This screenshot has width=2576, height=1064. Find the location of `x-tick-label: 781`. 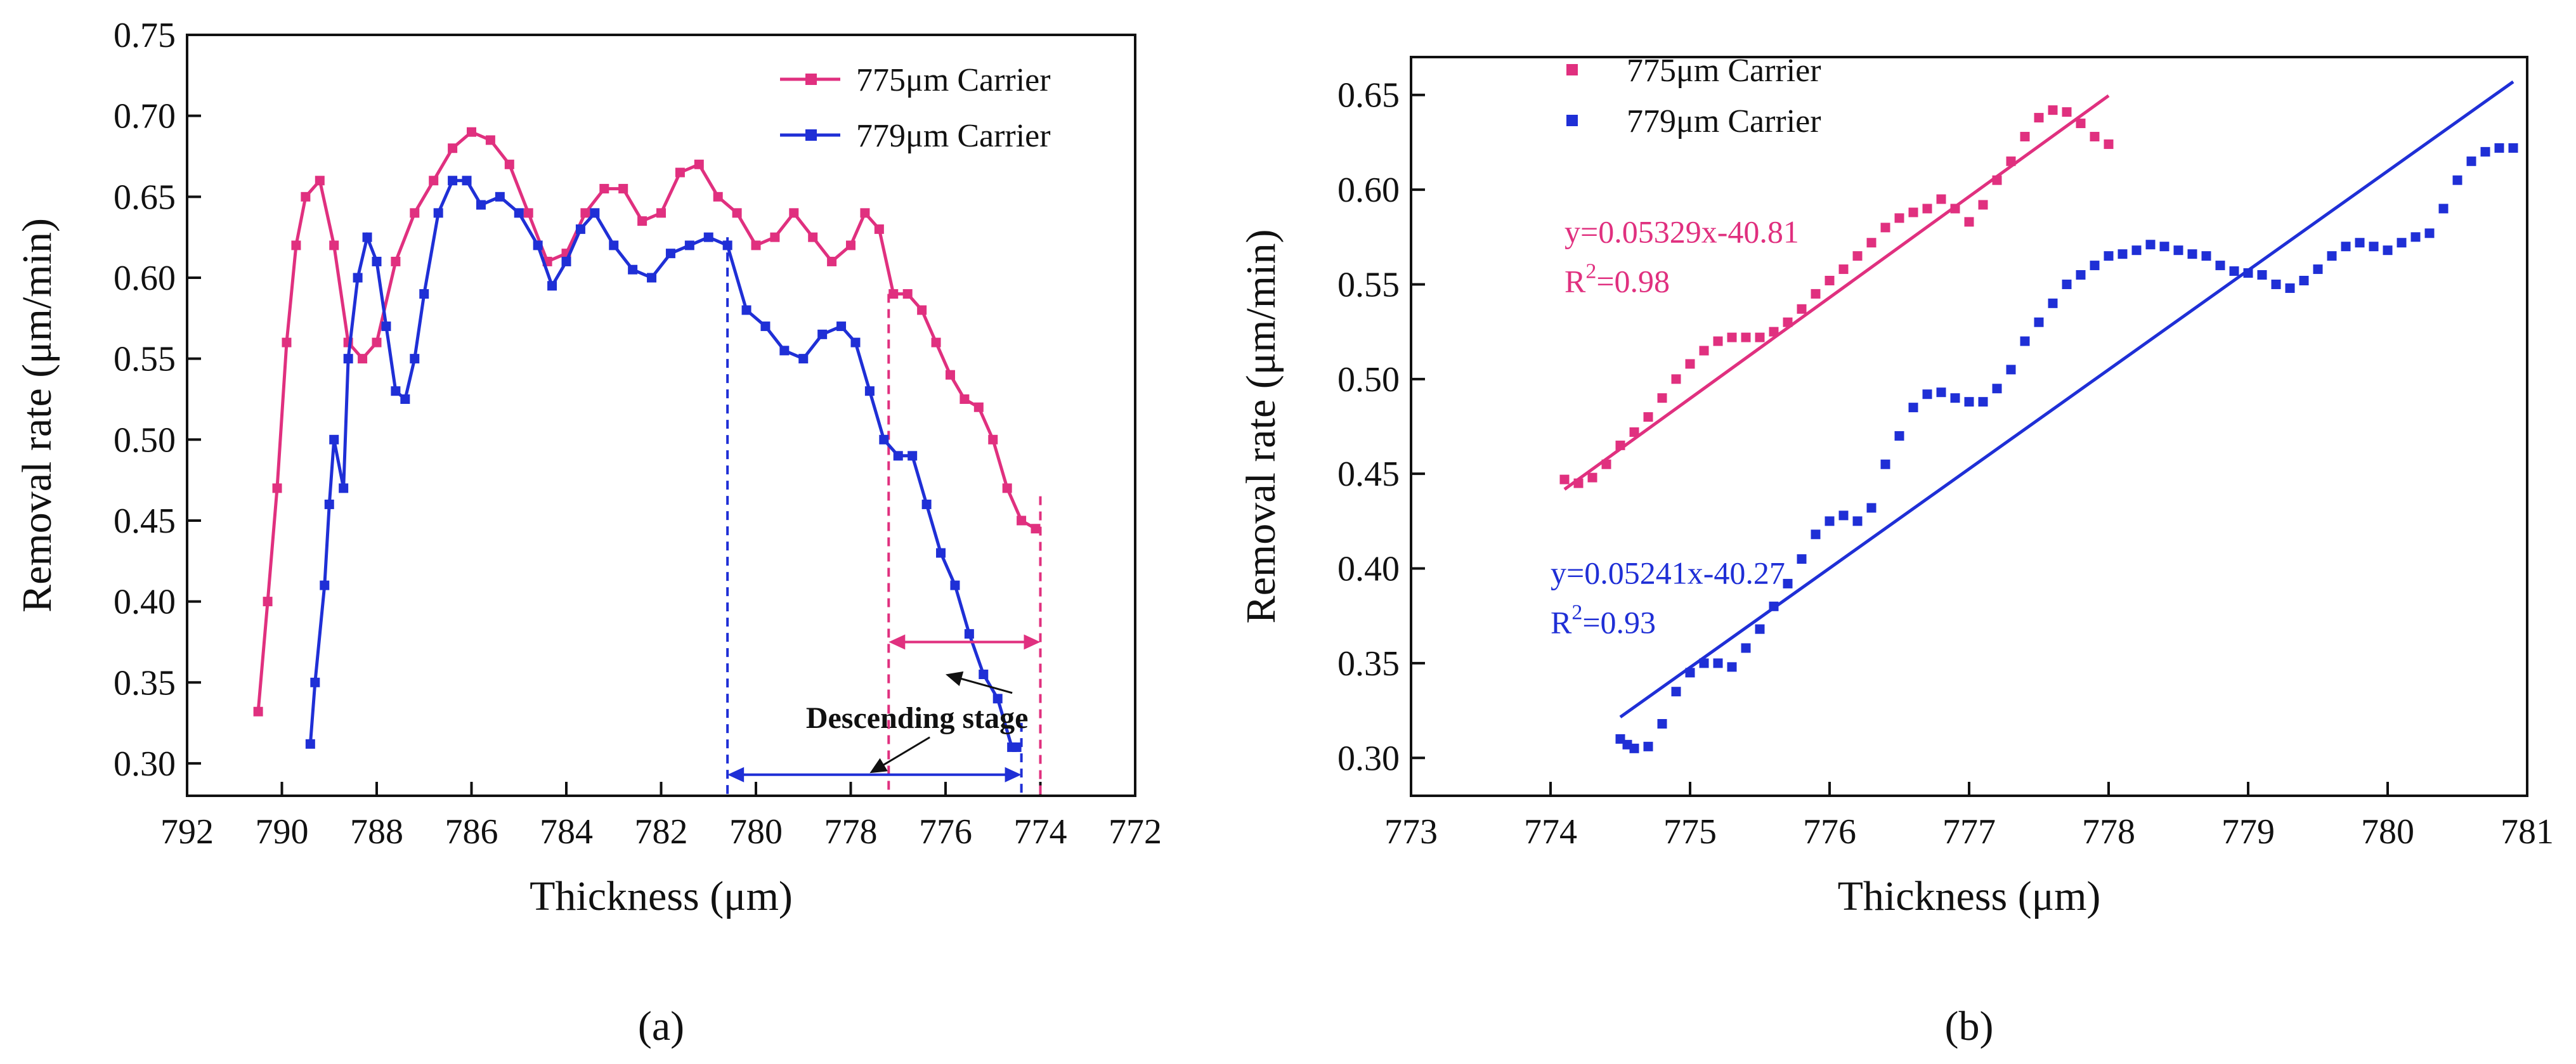

x-tick-label: 781 is located at coordinates (2527, 832).